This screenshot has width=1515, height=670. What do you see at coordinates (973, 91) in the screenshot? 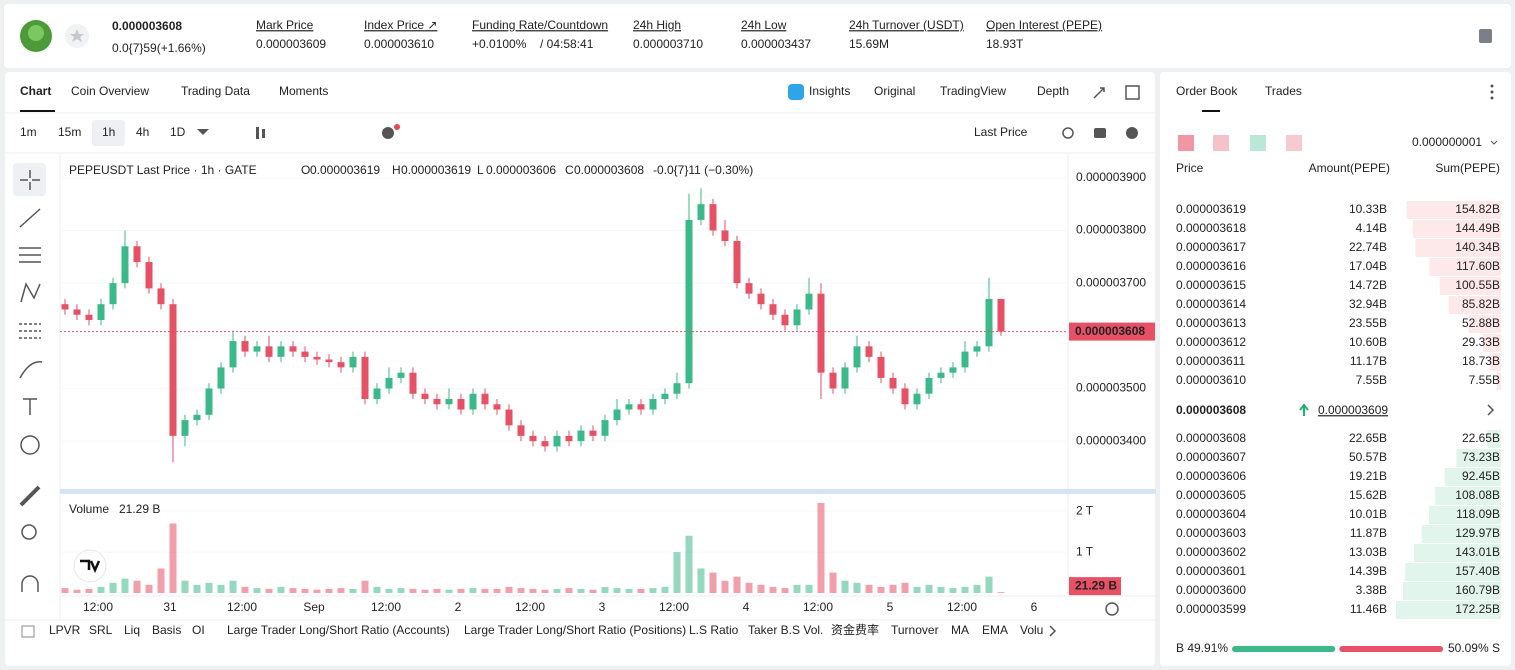
I see `view-tab: TradingView` at bounding box center [973, 91].